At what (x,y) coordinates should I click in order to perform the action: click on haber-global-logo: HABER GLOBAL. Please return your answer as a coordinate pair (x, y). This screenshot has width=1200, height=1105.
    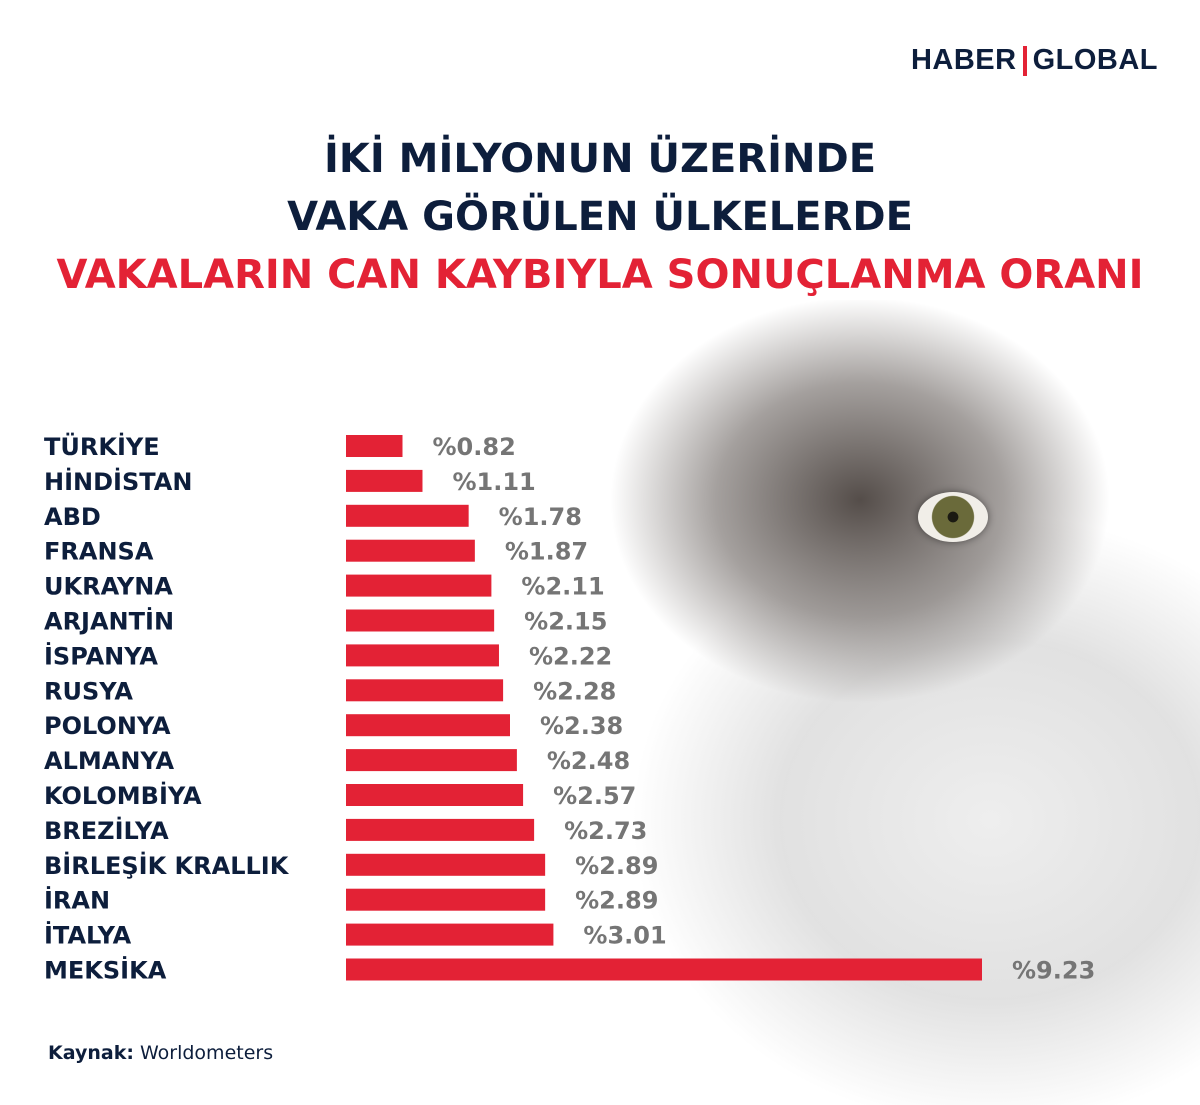
    Looking at the image, I should click on (1034, 60).